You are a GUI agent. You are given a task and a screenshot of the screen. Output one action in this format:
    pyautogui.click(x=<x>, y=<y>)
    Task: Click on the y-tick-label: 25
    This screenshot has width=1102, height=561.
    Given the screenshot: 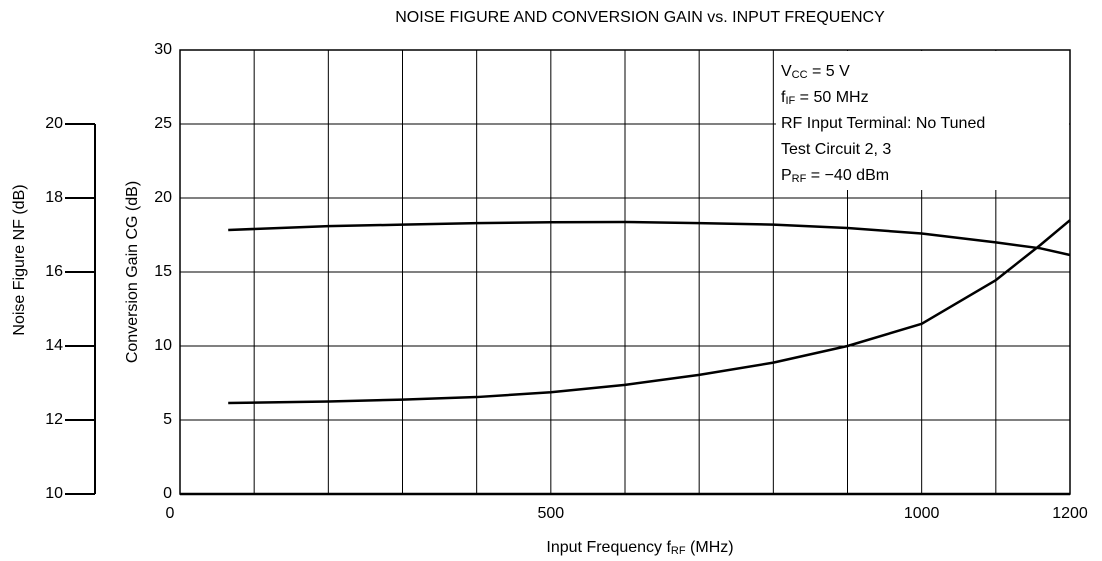 What is the action you would take?
    pyautogui.click(x=163, y=123)
    